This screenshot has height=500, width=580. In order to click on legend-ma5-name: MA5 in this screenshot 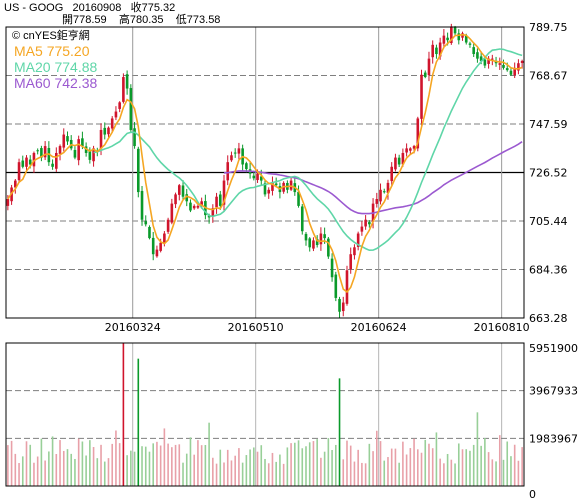, I will do `click(28, 51)`.